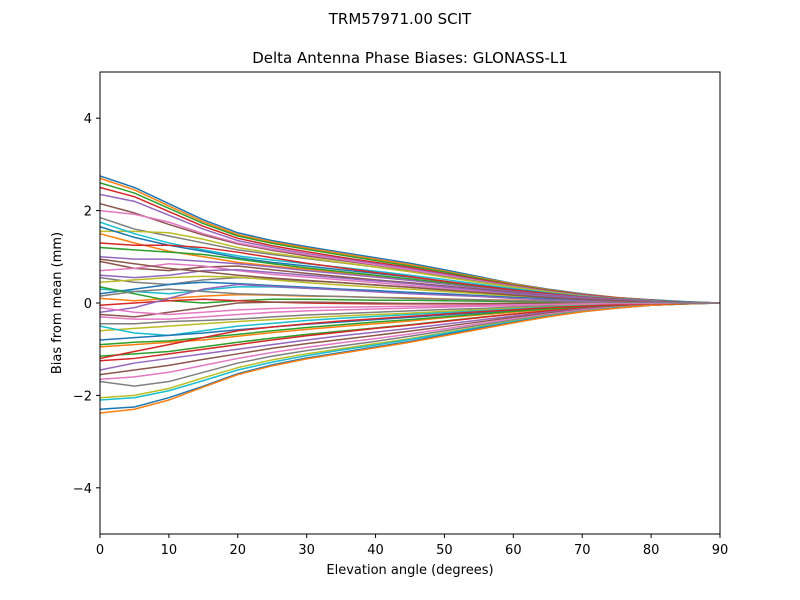 This screenshot has width=800, height=600. I want to click on x-axis-ticks: 0 10 20 30 40 50 60 70 80 90, so click(412, 546).